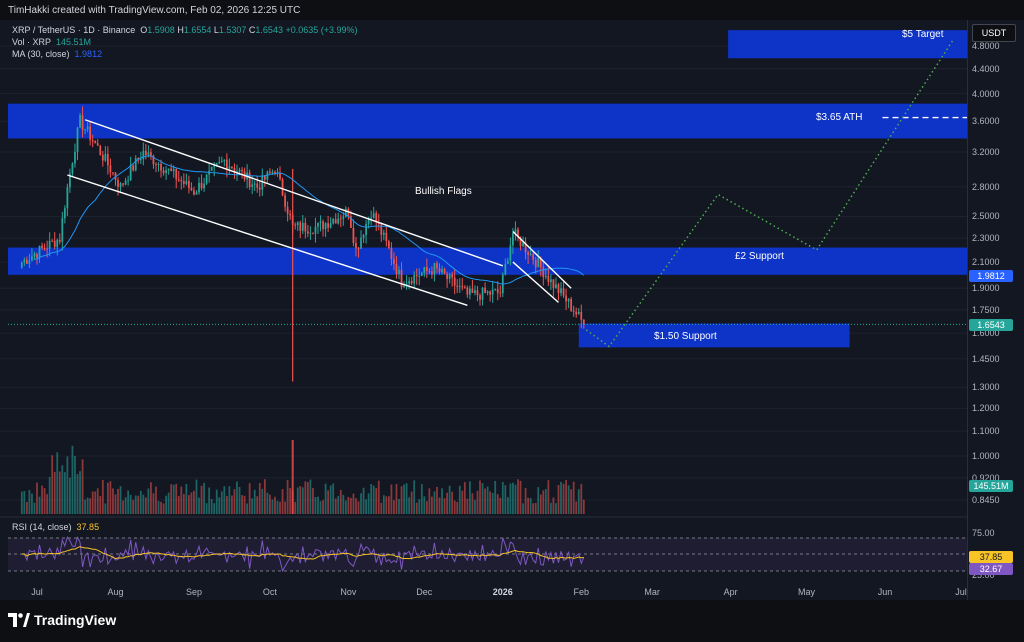 This screenshot has height=642, width=1024. I want to click on high-value: 1.6554, so click(197, 30).